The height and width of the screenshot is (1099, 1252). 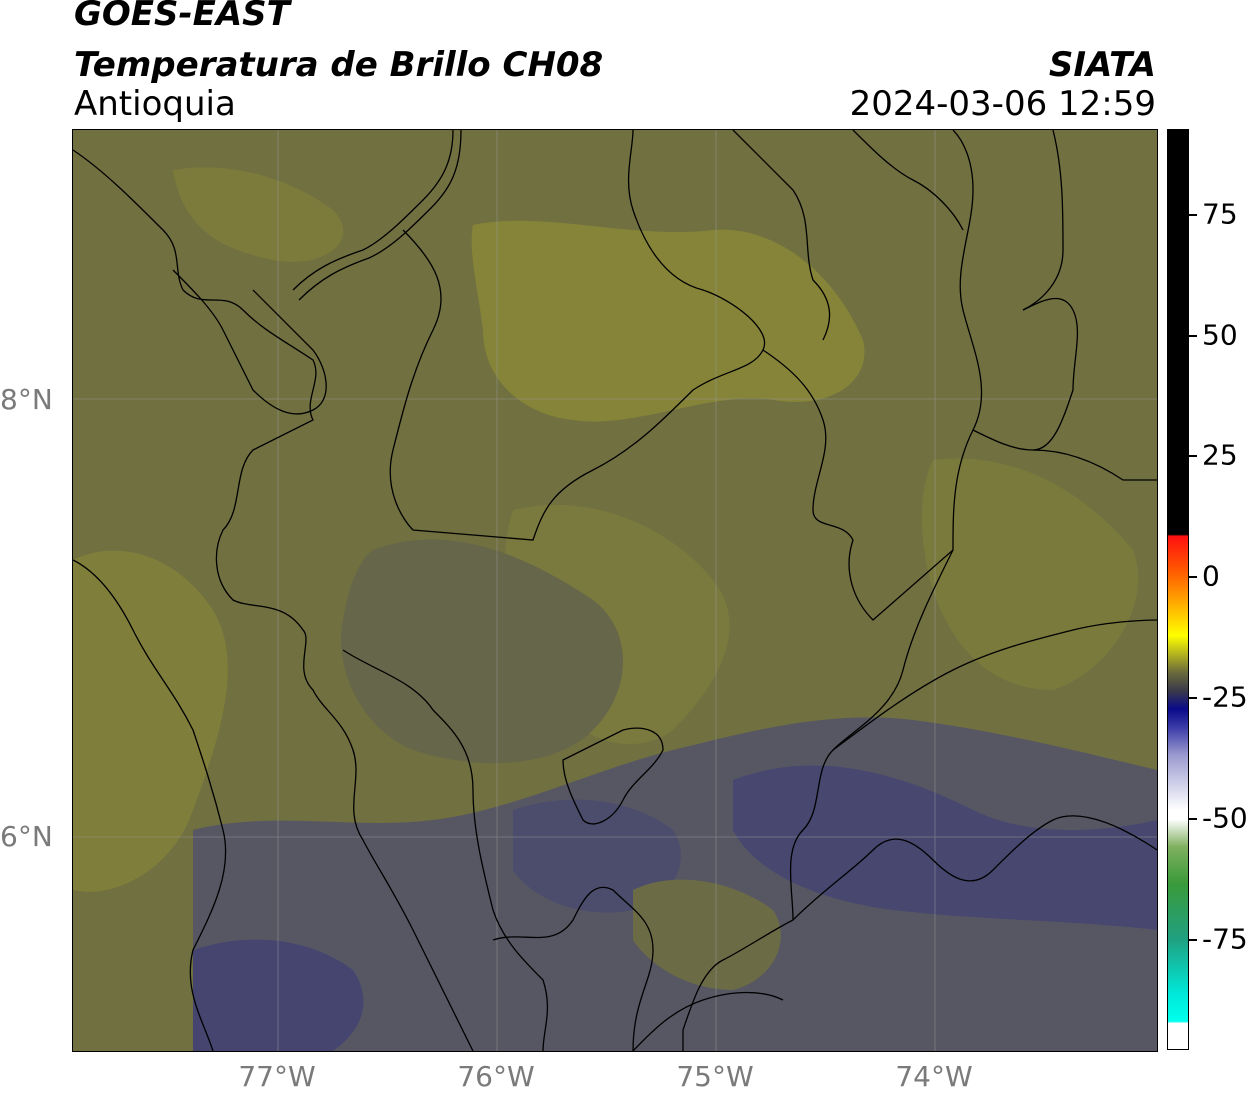 I want to click on title-product: Temperatura de Brillo CH08, so click(x=339, y=65).